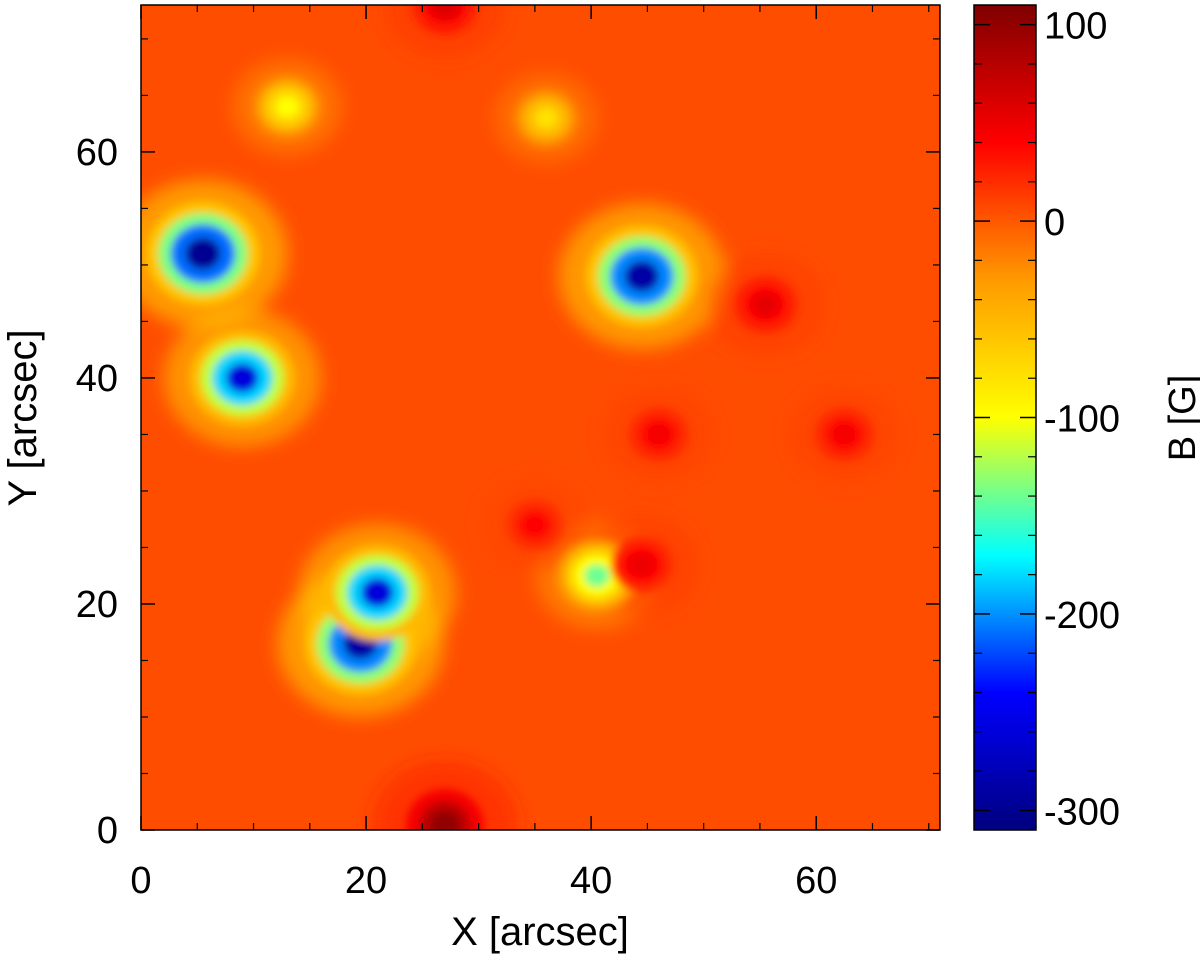  Describe the element at coordinates (107, 831) in the screenshot. I see `y-tick-label: 0` at that location.